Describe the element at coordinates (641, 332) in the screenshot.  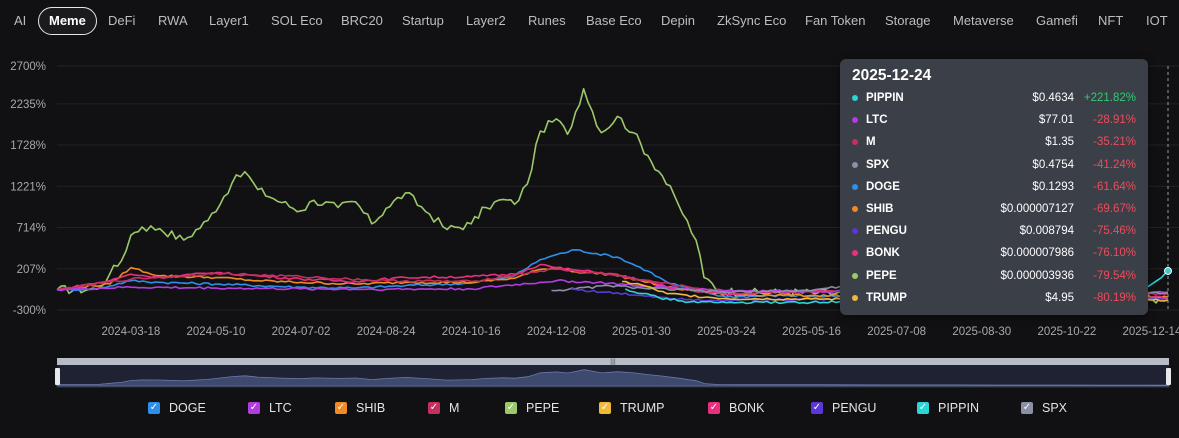
I see `x-tick-label: 2025-01-30` at that location.